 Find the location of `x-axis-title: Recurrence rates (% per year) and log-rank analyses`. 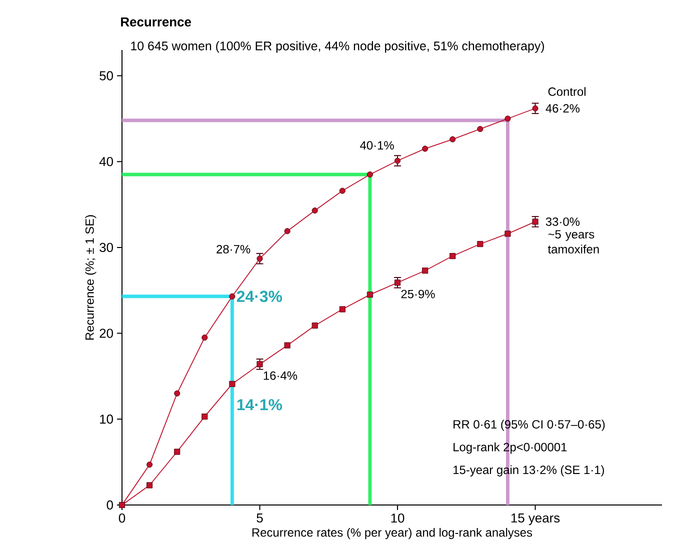

x-axis-title: Recurrence rates (% per year) and log-rank analyses is located at coordinates (392, 534).